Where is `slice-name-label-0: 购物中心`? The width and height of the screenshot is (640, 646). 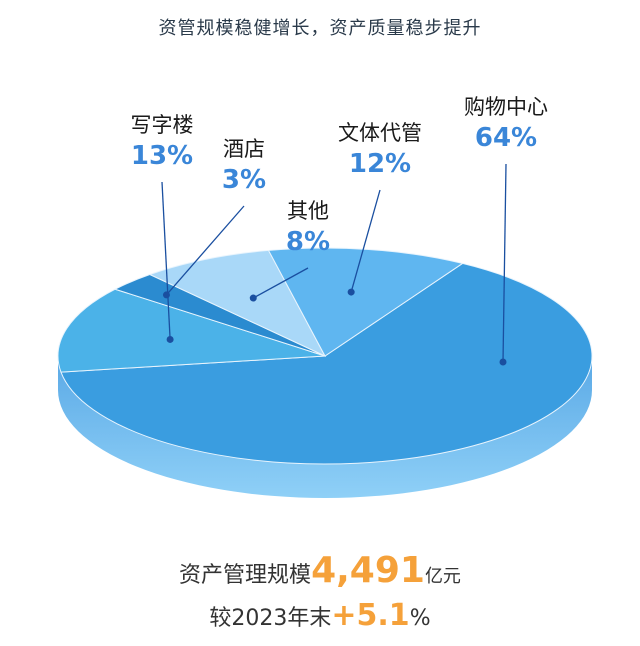 slice-name-label-0: 购物中心 is located at coordinates (506, 107).